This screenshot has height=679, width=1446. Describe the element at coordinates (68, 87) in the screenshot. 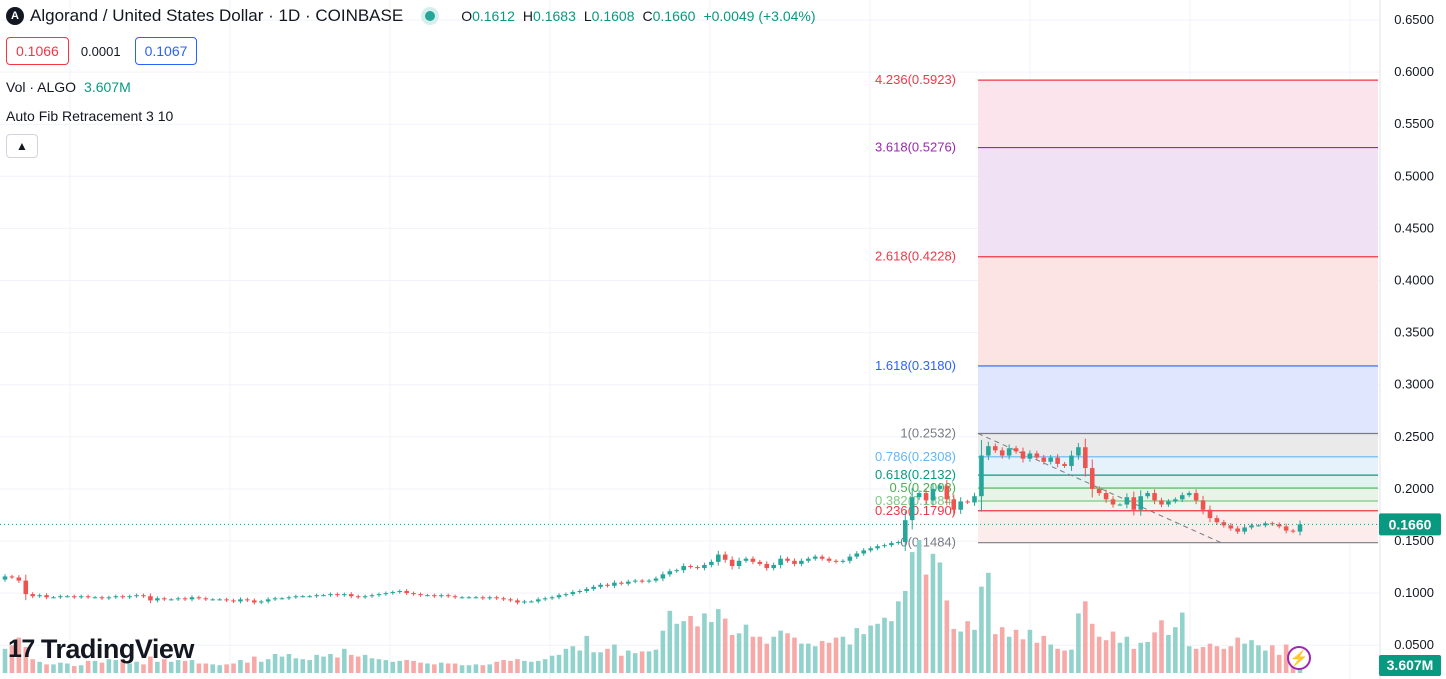

I see `volume-legend: Vol · ALGO 3.607M` at that location.